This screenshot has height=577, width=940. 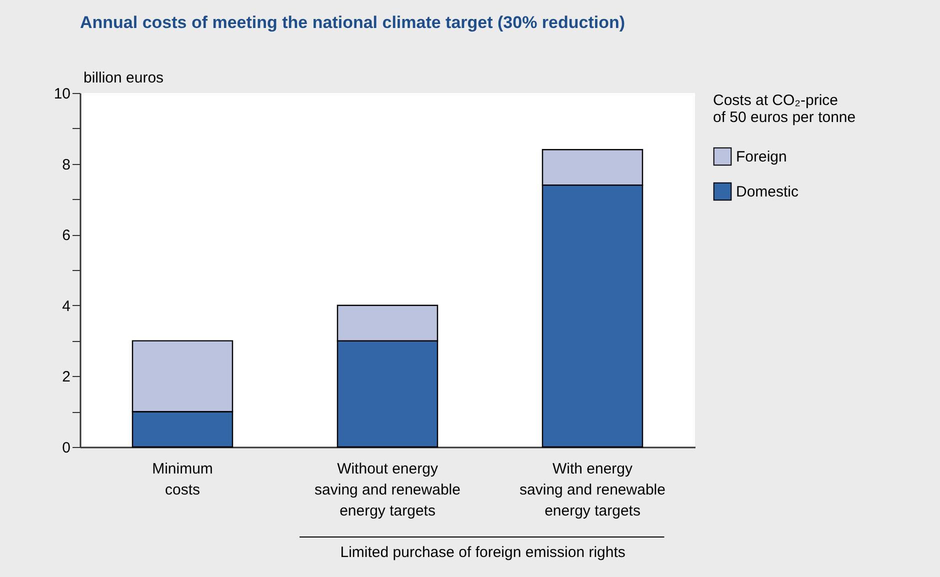 What do you see at coordinates (66, 306) in the screenshot?
I see `y-tick-label: 4` at bounding box center [66, 306].